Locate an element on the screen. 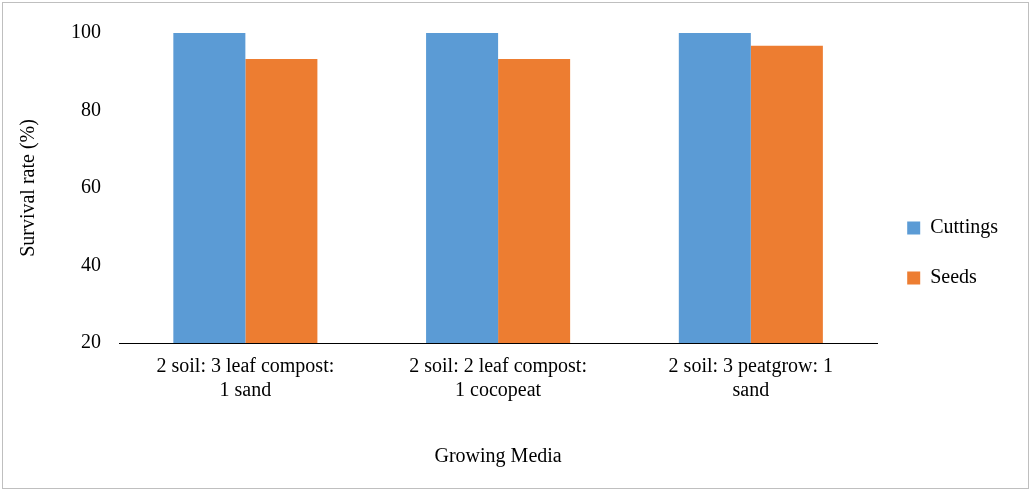 Image resolution: width=1033 pixels, height=493 pixels. y-tick-label: 80 is located at coordinates (91, 108).